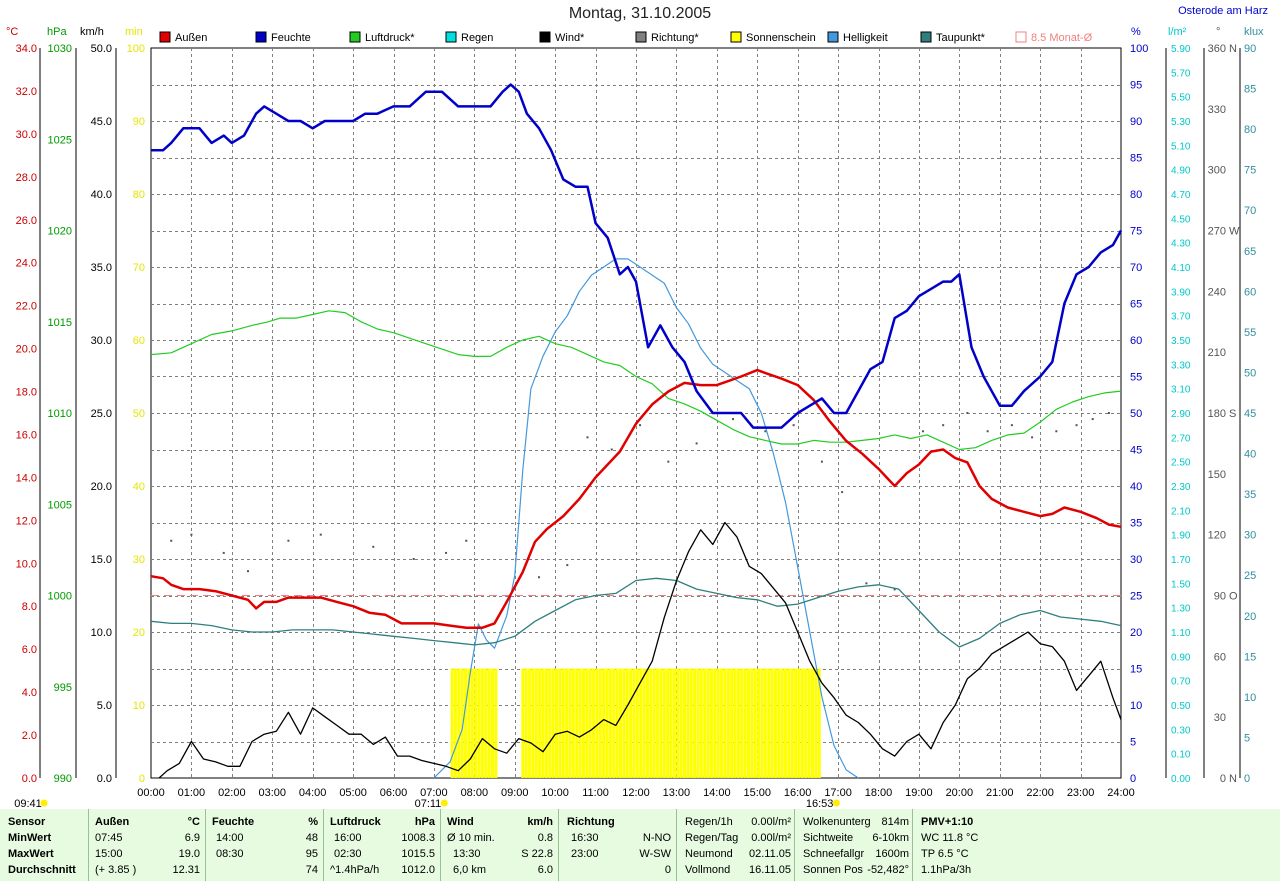  Describe the element at coordinates (545, 838) in the screenshot. I see `wind-avg10-value: 0.8` at that location.